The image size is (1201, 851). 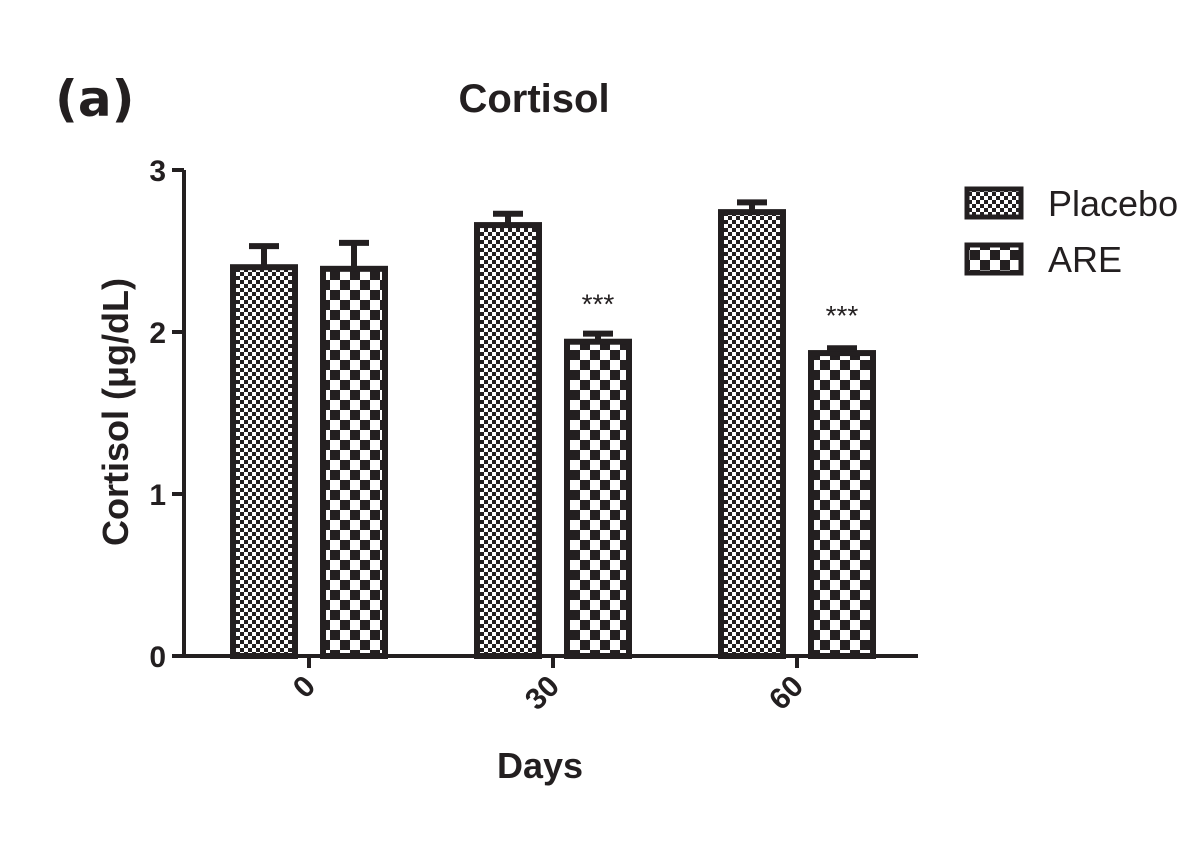 I want to click on panel-label: (a), so click(x=94, y=99).